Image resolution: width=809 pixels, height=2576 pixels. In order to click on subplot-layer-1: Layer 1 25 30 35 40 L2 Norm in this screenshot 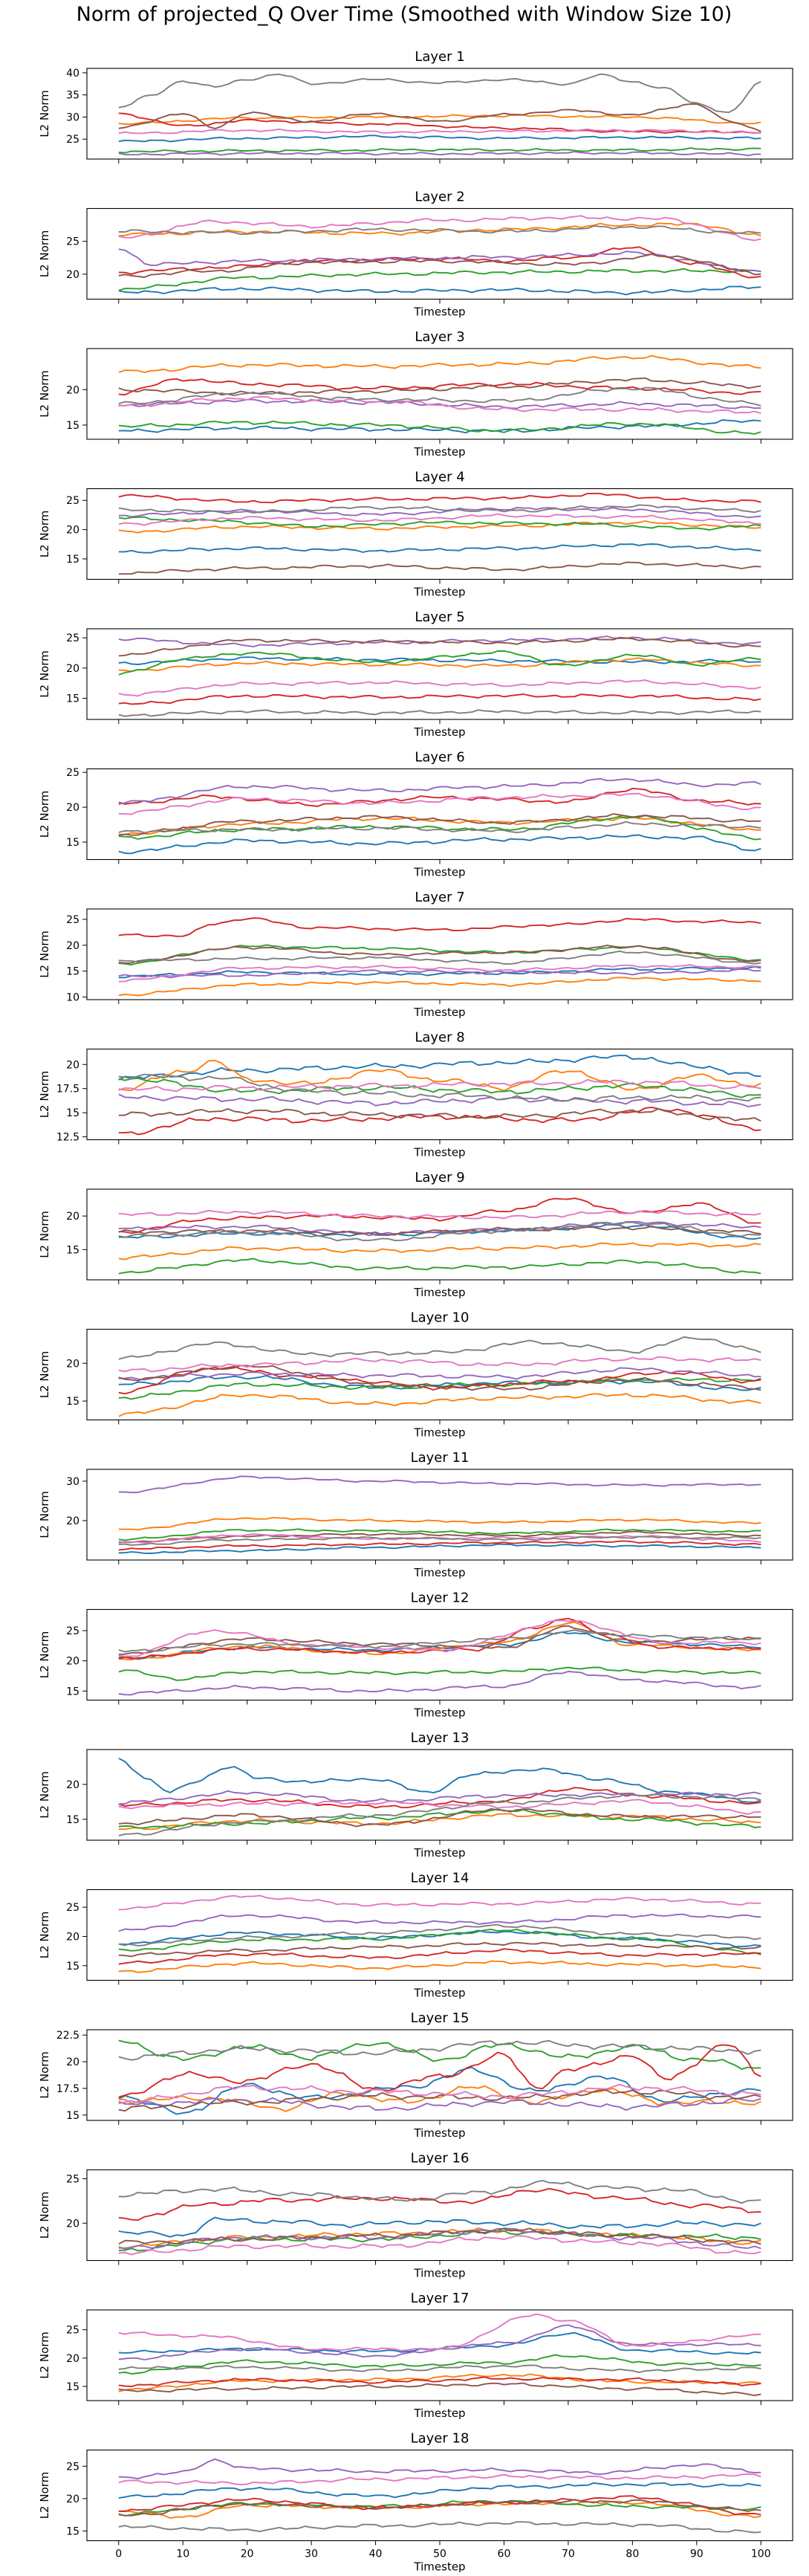, I will do `click(415, 106)`.